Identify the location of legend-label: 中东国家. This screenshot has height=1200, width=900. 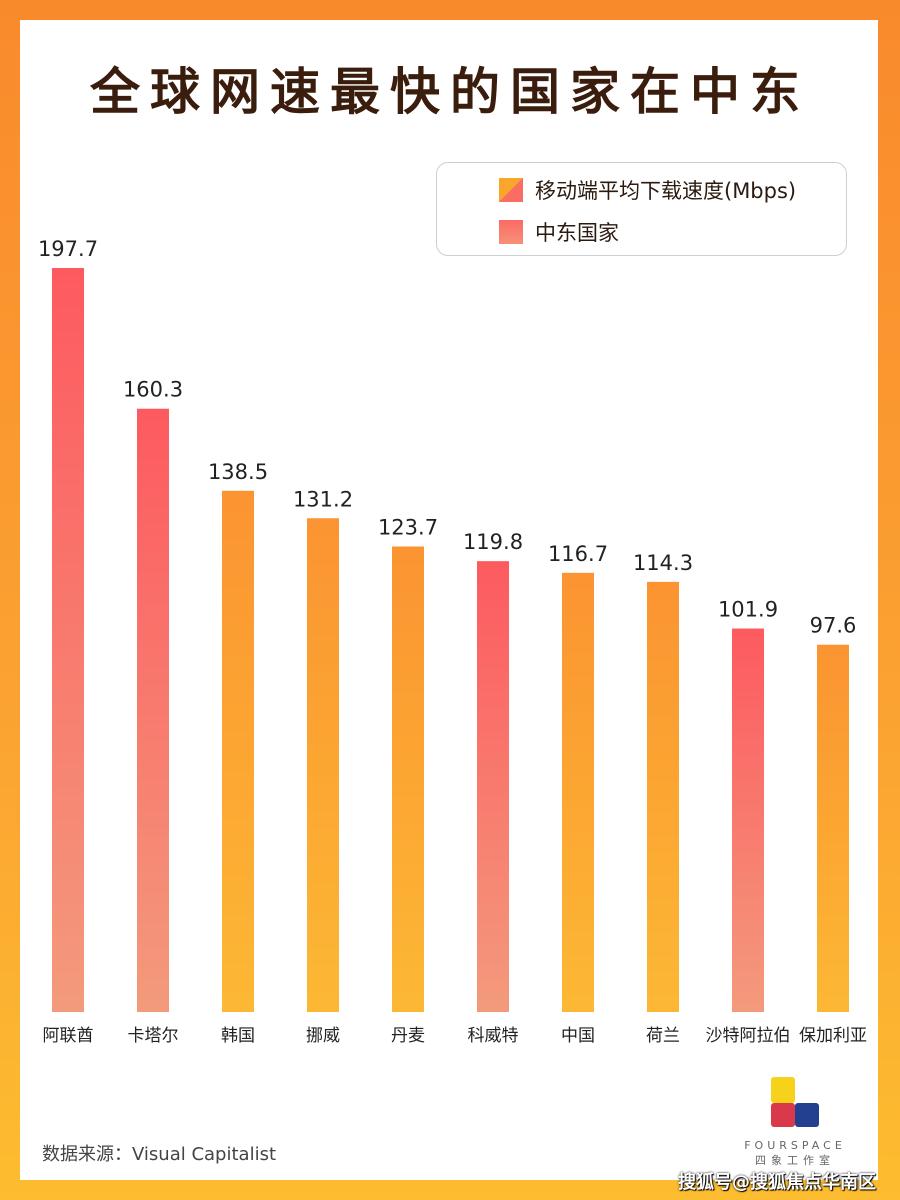
(577, 233).